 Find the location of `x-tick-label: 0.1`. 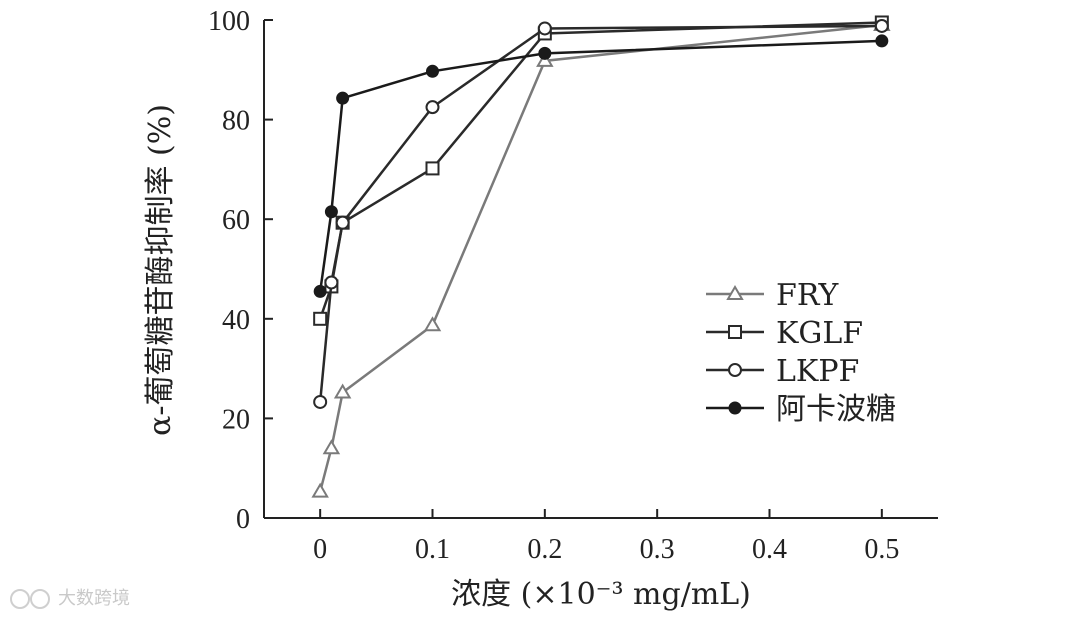

x-tick-label: 0.1 is located at coordinates (432, 549).